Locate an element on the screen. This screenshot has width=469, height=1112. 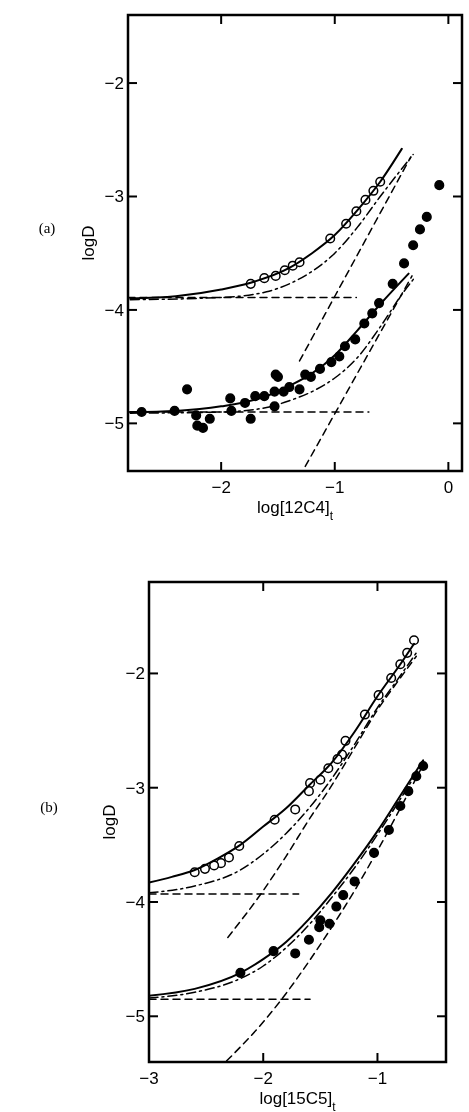
x-tick-label: 0 is located at coordinates (448, 487).